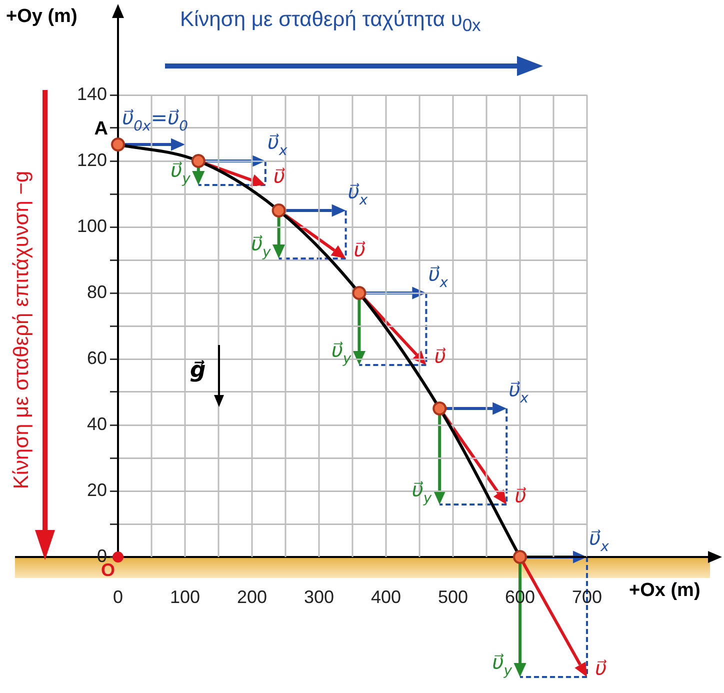 The image size is (724, 693). I want to click on y-tick-label: 60, so click(96, 358).